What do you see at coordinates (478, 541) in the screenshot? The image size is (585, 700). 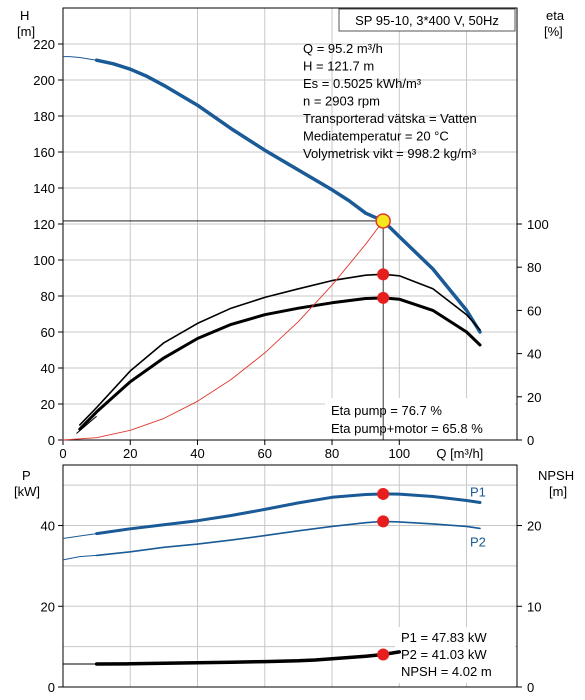 I see `p2-series-label: P2` at bounding box center [478, 541].